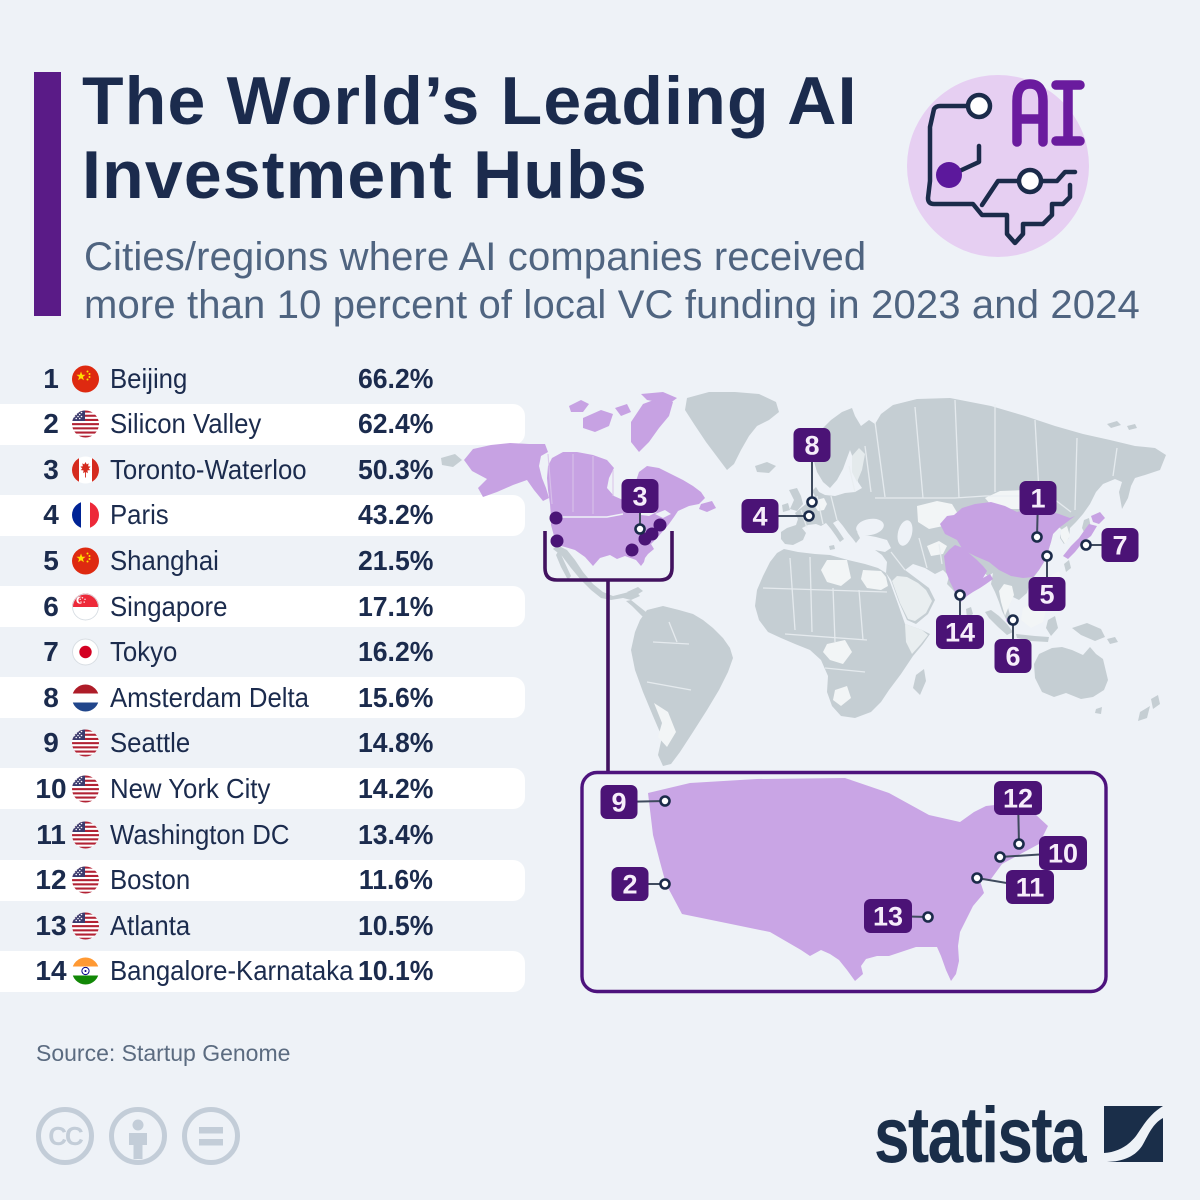 The image size is (1200, 1200). I want to click on svg-text: 10, so click(1063, 854).